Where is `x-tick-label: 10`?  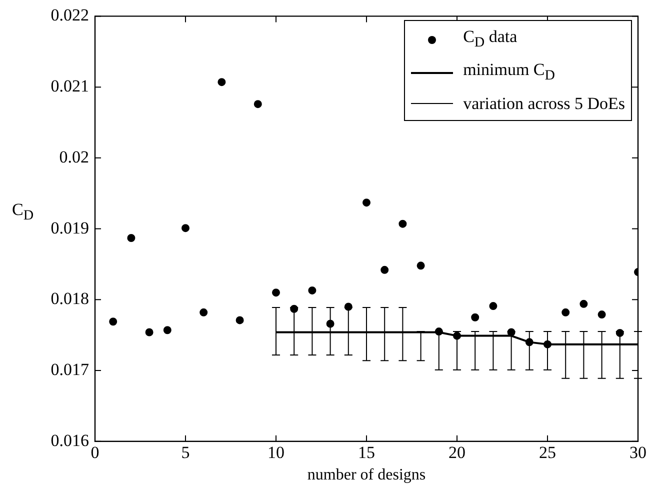 x-tick-label: 10 is located at coordinates (276, 452).